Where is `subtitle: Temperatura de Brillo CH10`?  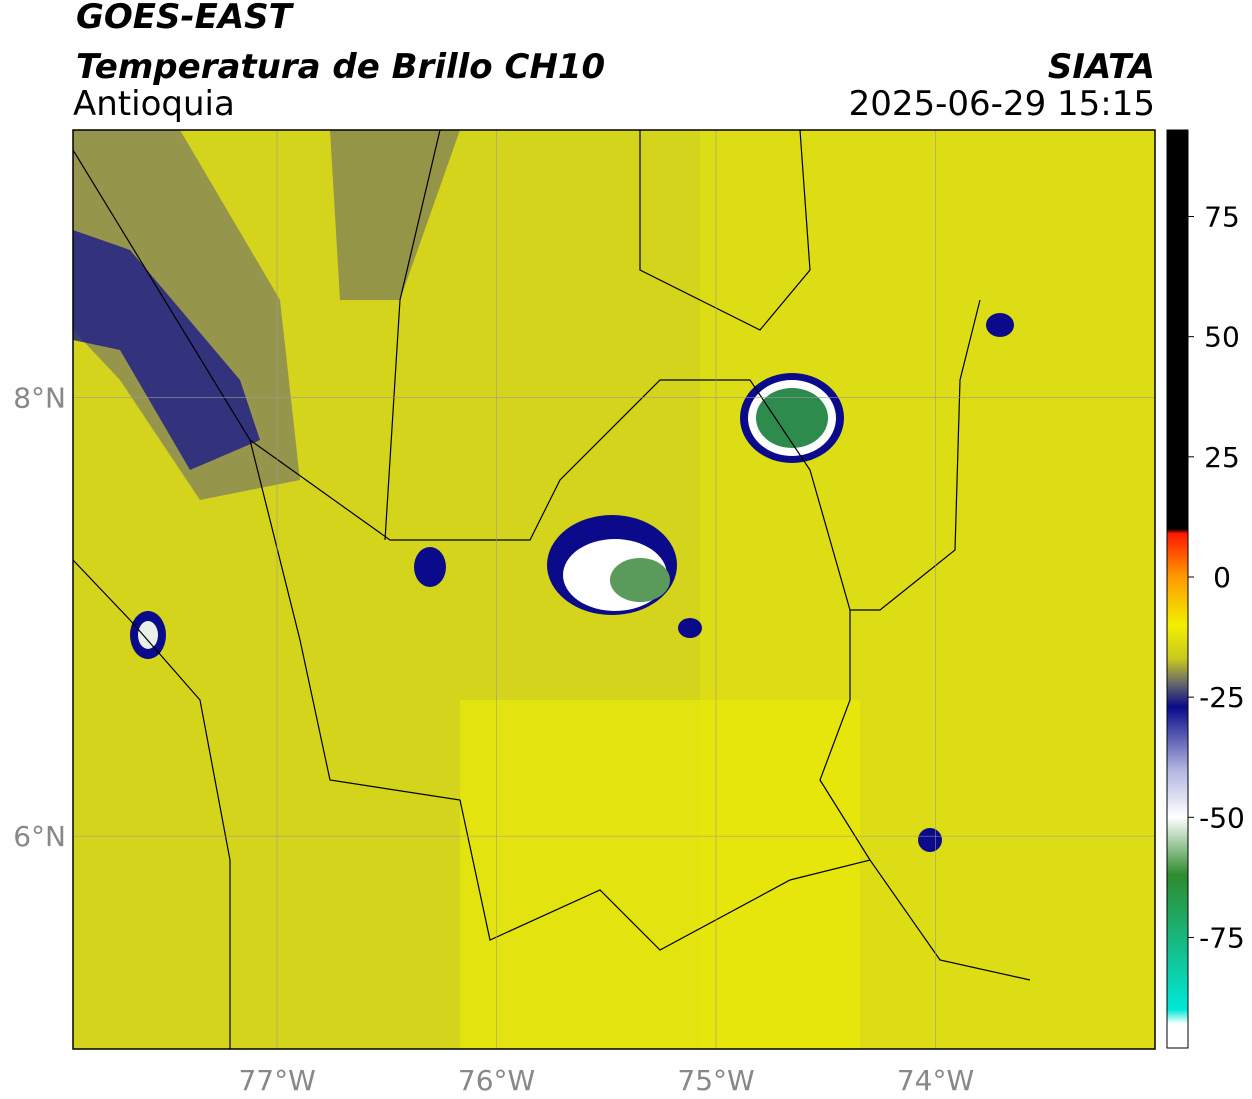 subtitle: Temperatura de Brillo CH10 is located at coordinates (340, 67).